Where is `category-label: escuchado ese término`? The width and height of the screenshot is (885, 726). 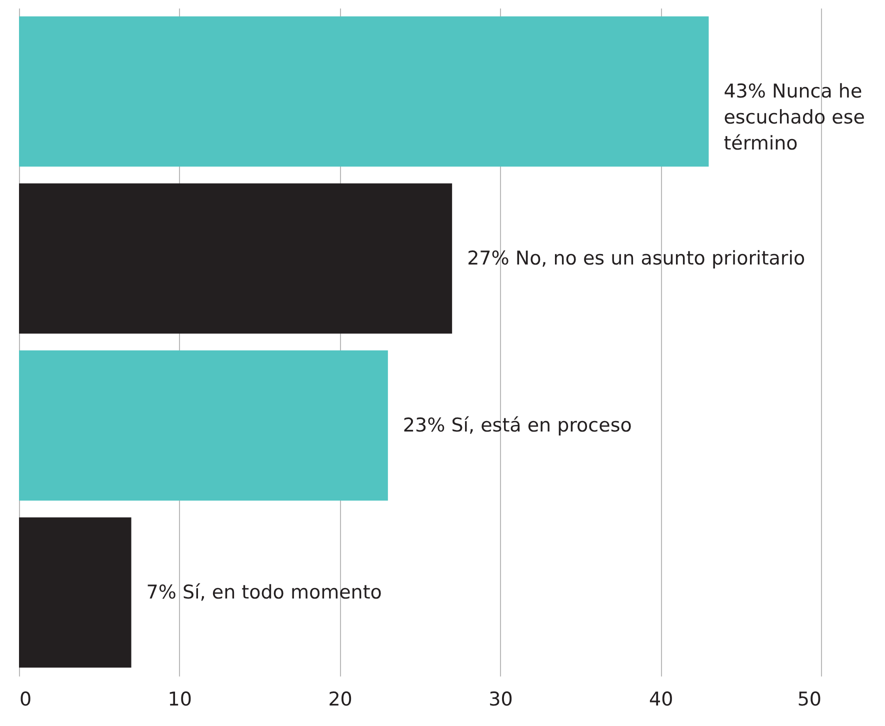
category-label: escuchado ese término is located at coordinates (794, 130).